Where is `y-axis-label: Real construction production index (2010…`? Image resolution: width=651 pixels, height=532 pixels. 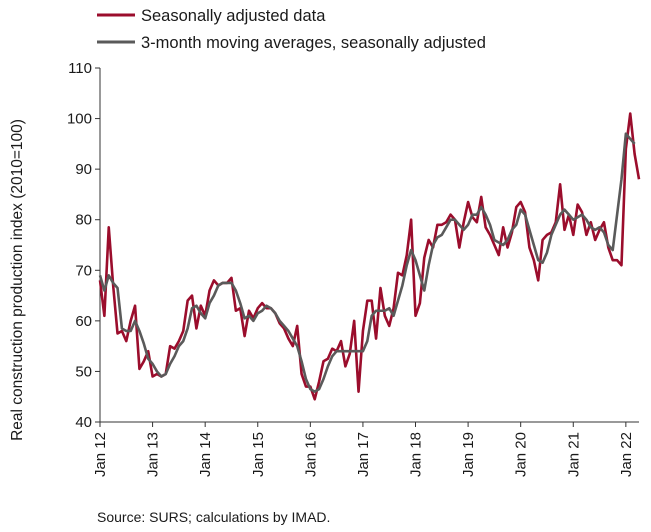
y-axis-label: Real construction production index (2010… is located at coordinates (17, 280).